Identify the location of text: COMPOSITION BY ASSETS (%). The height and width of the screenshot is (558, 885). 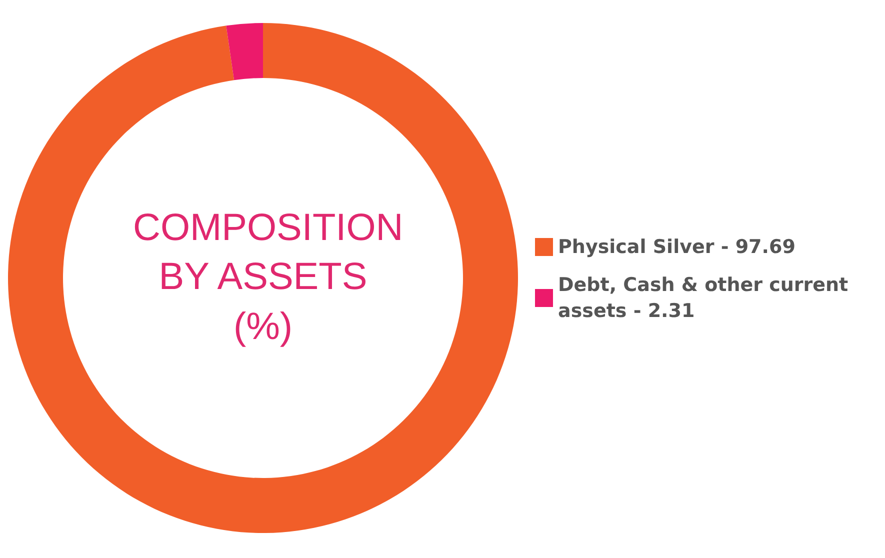
(268, 278).